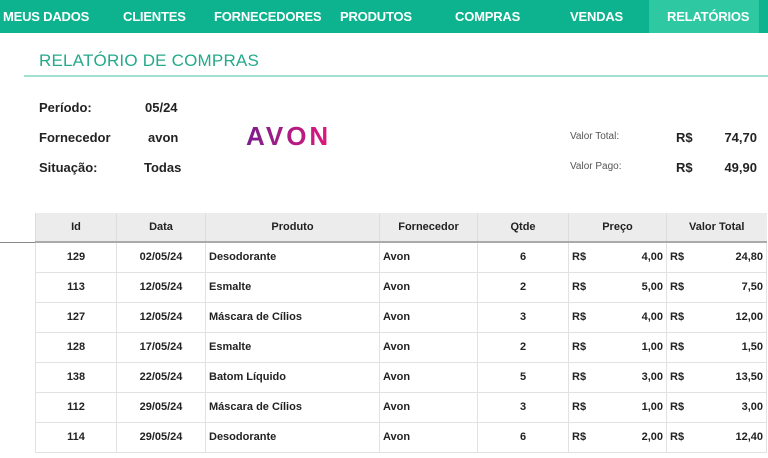  Describe the element at coordinates (149, 60) in the screenshot. I see `page-title: RELATÓRIO DE COMPRAS` at that location.